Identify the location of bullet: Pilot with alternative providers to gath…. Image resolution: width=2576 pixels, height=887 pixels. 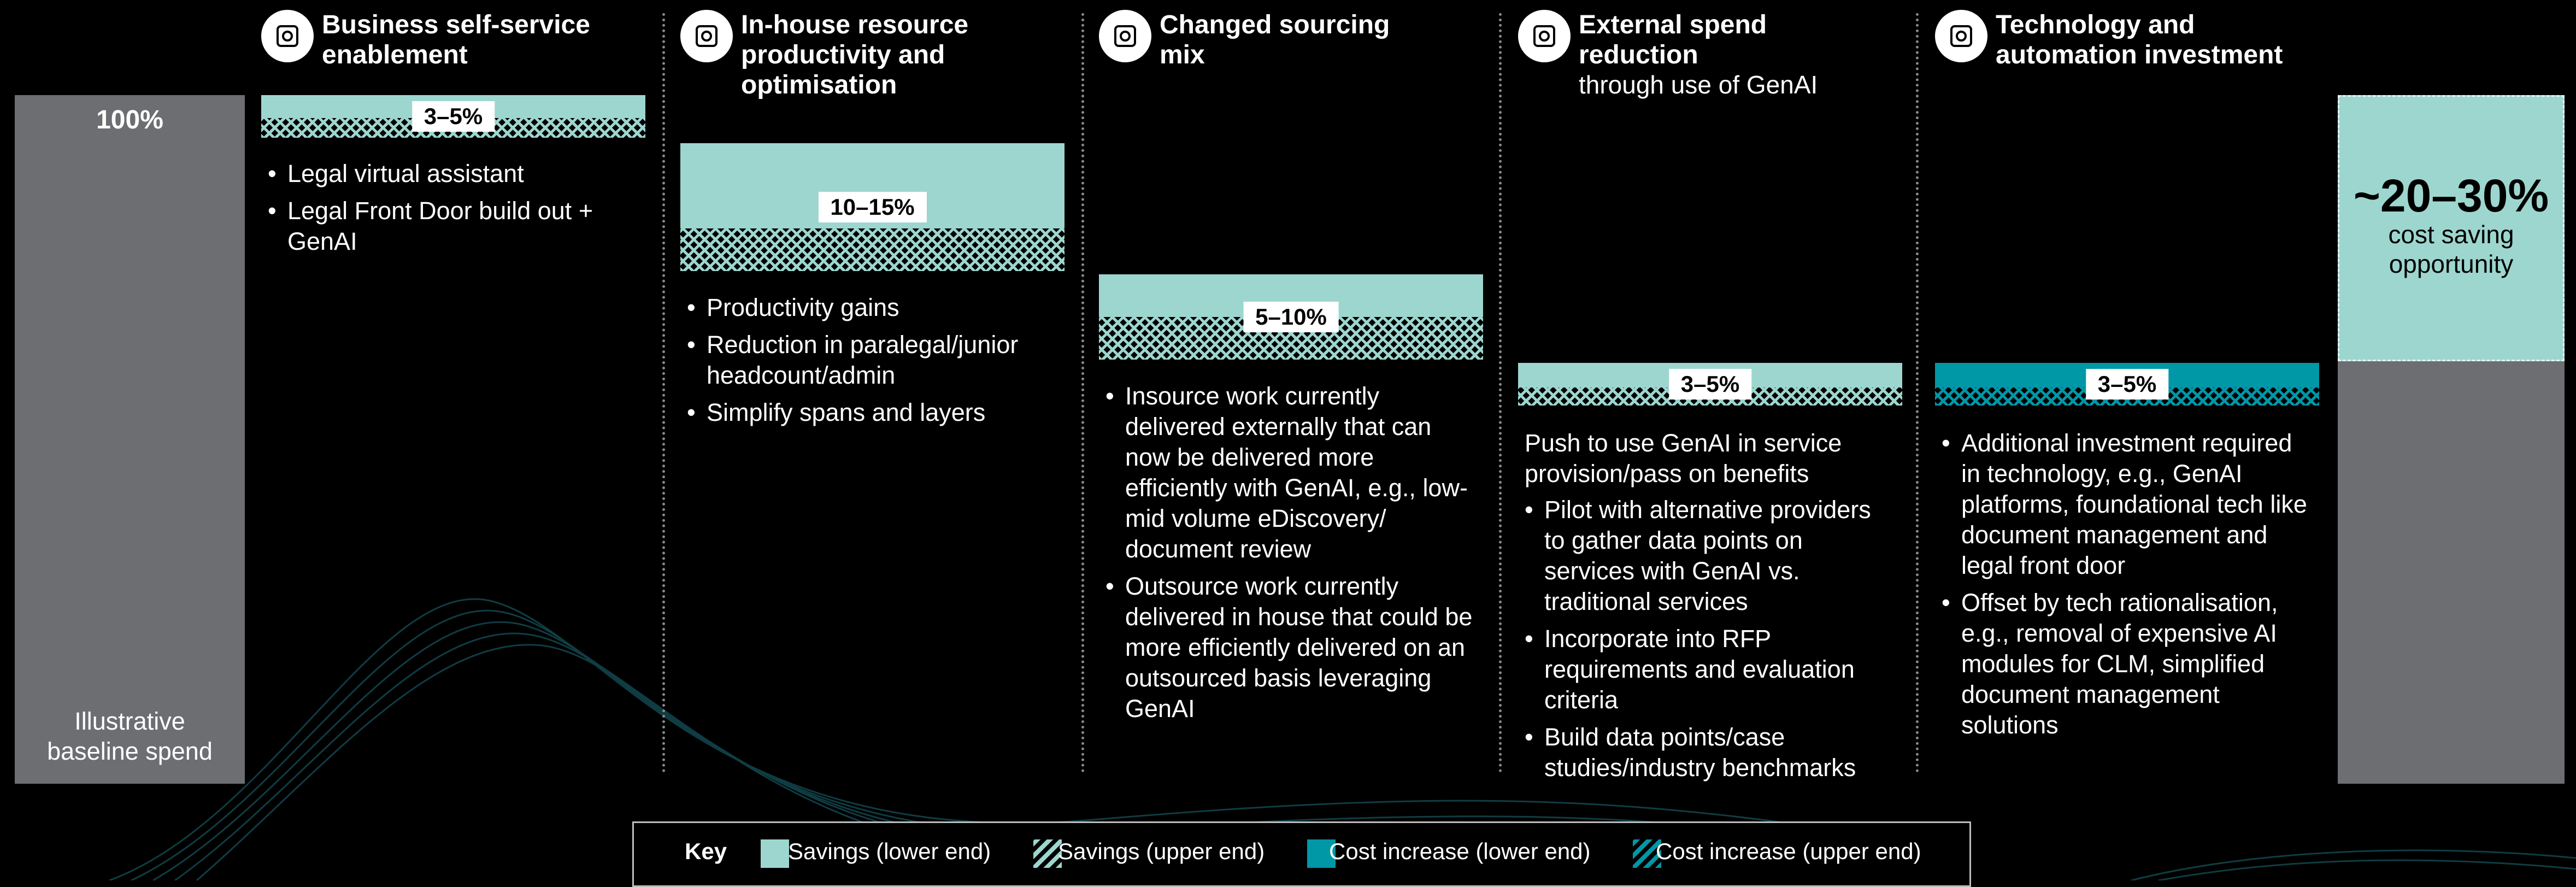
(1711, 556).